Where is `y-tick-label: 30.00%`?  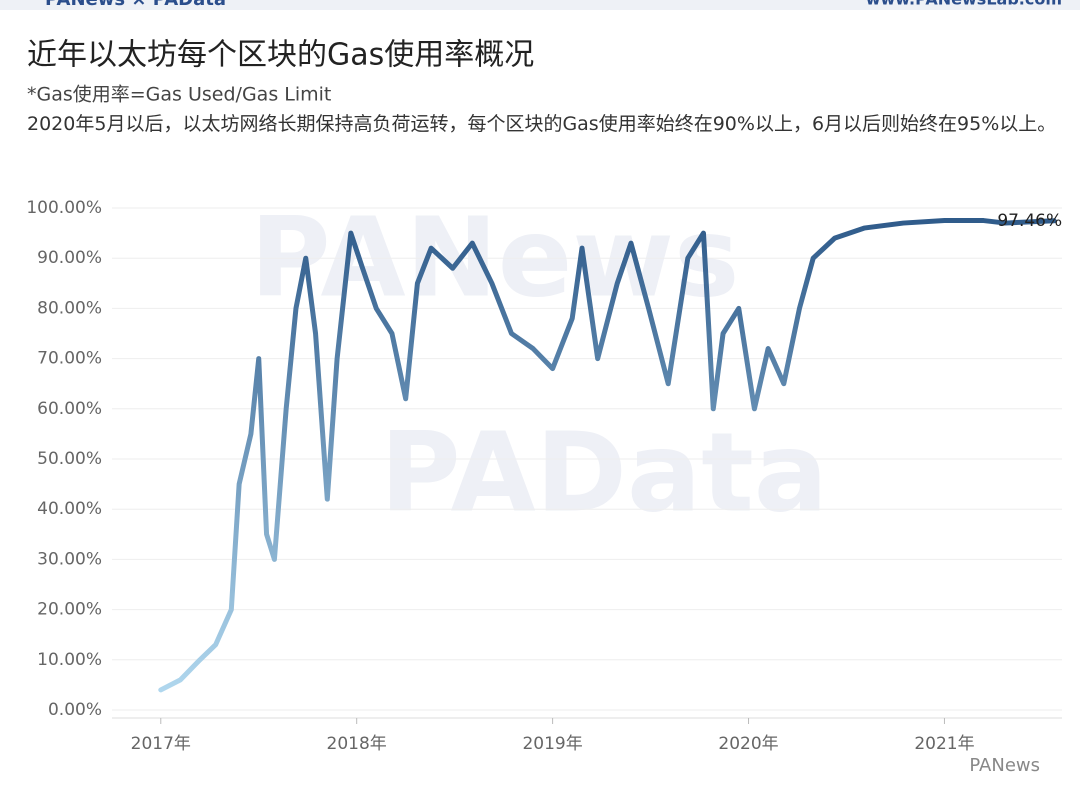
y-tick-label: 30.00% is located at coordinates (69, 559).